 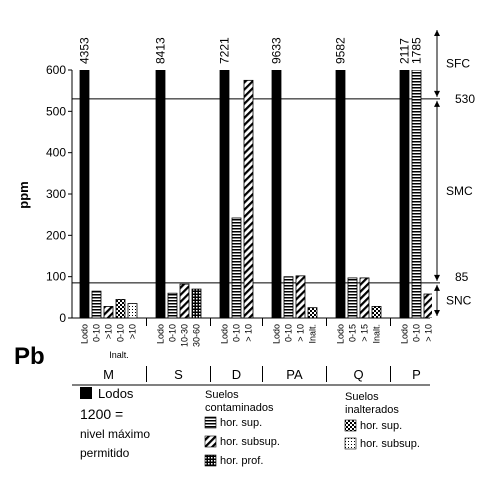 I want to click on x-tick-label: 30-60, so click(x=197, y=335).